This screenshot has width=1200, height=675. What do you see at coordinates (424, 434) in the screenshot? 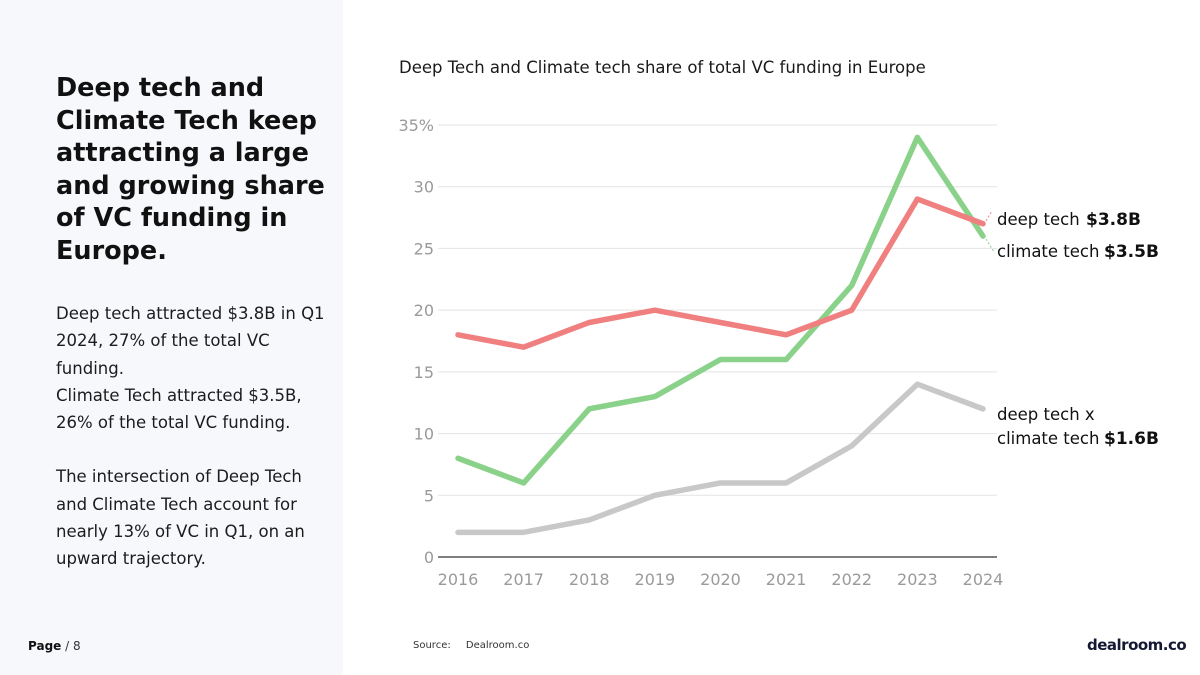
I see `y-tick-label: 10` at bounding box center [424, 434].